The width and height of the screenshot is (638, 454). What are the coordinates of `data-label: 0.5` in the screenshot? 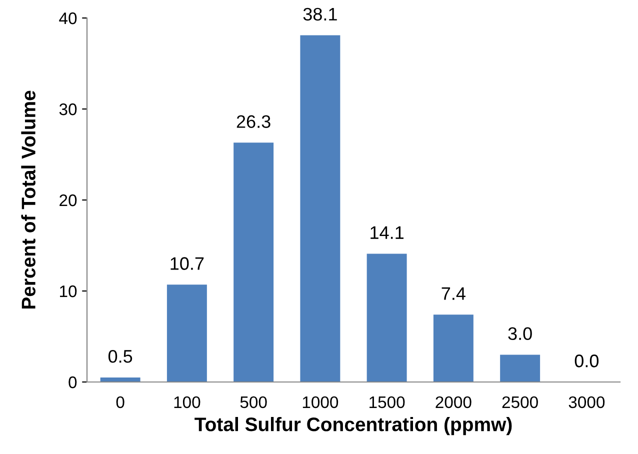 It's located at (120, 356).